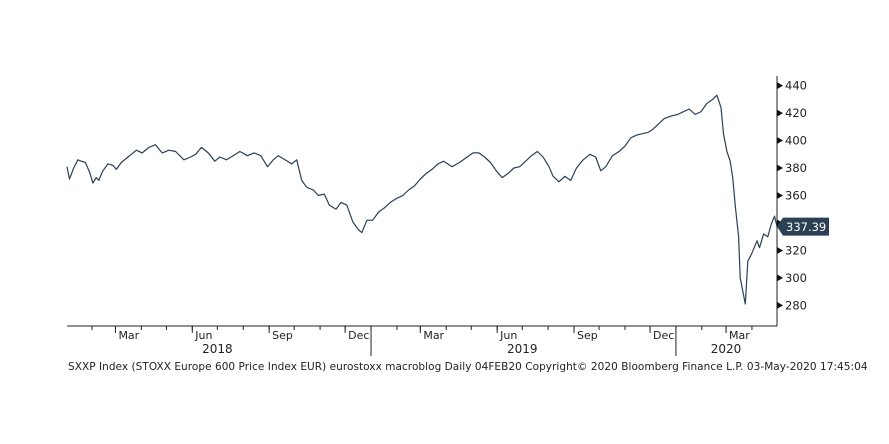 The width and height of the screenshot is (889, 444). Describe the element at coordinates (796, 250) in the screenshot. I see `y-tick-label: 320` at that location.